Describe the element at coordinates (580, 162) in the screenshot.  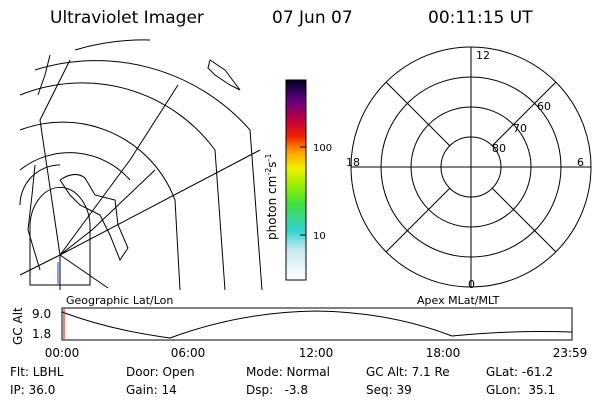
I see `mlt-label: 6` at that location.